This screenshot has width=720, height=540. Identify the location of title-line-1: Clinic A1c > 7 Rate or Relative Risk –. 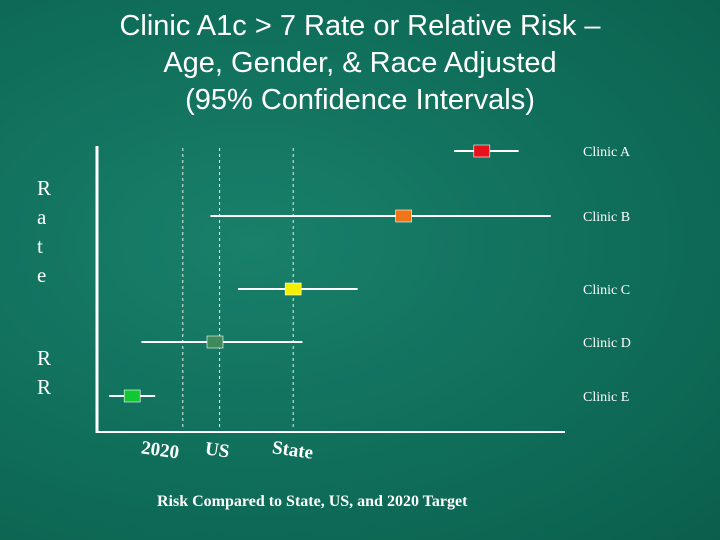
(360, 26).